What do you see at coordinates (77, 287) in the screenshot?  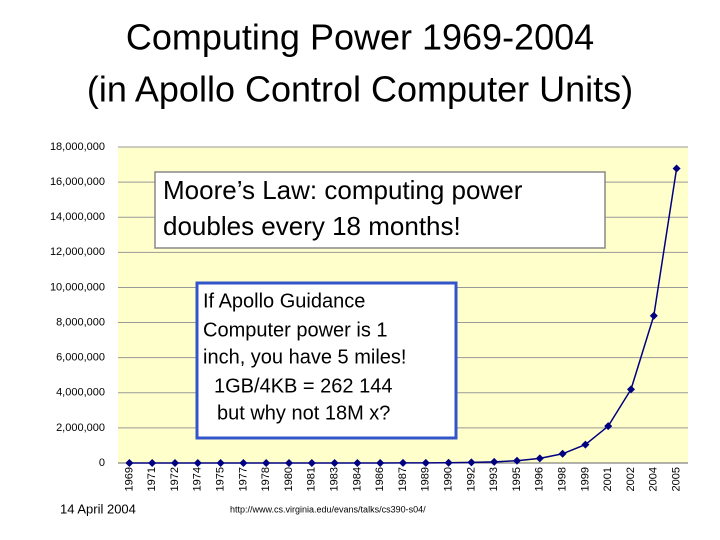 I see `y-tick-label: 10,000,000` at bounding box center [77, 287].